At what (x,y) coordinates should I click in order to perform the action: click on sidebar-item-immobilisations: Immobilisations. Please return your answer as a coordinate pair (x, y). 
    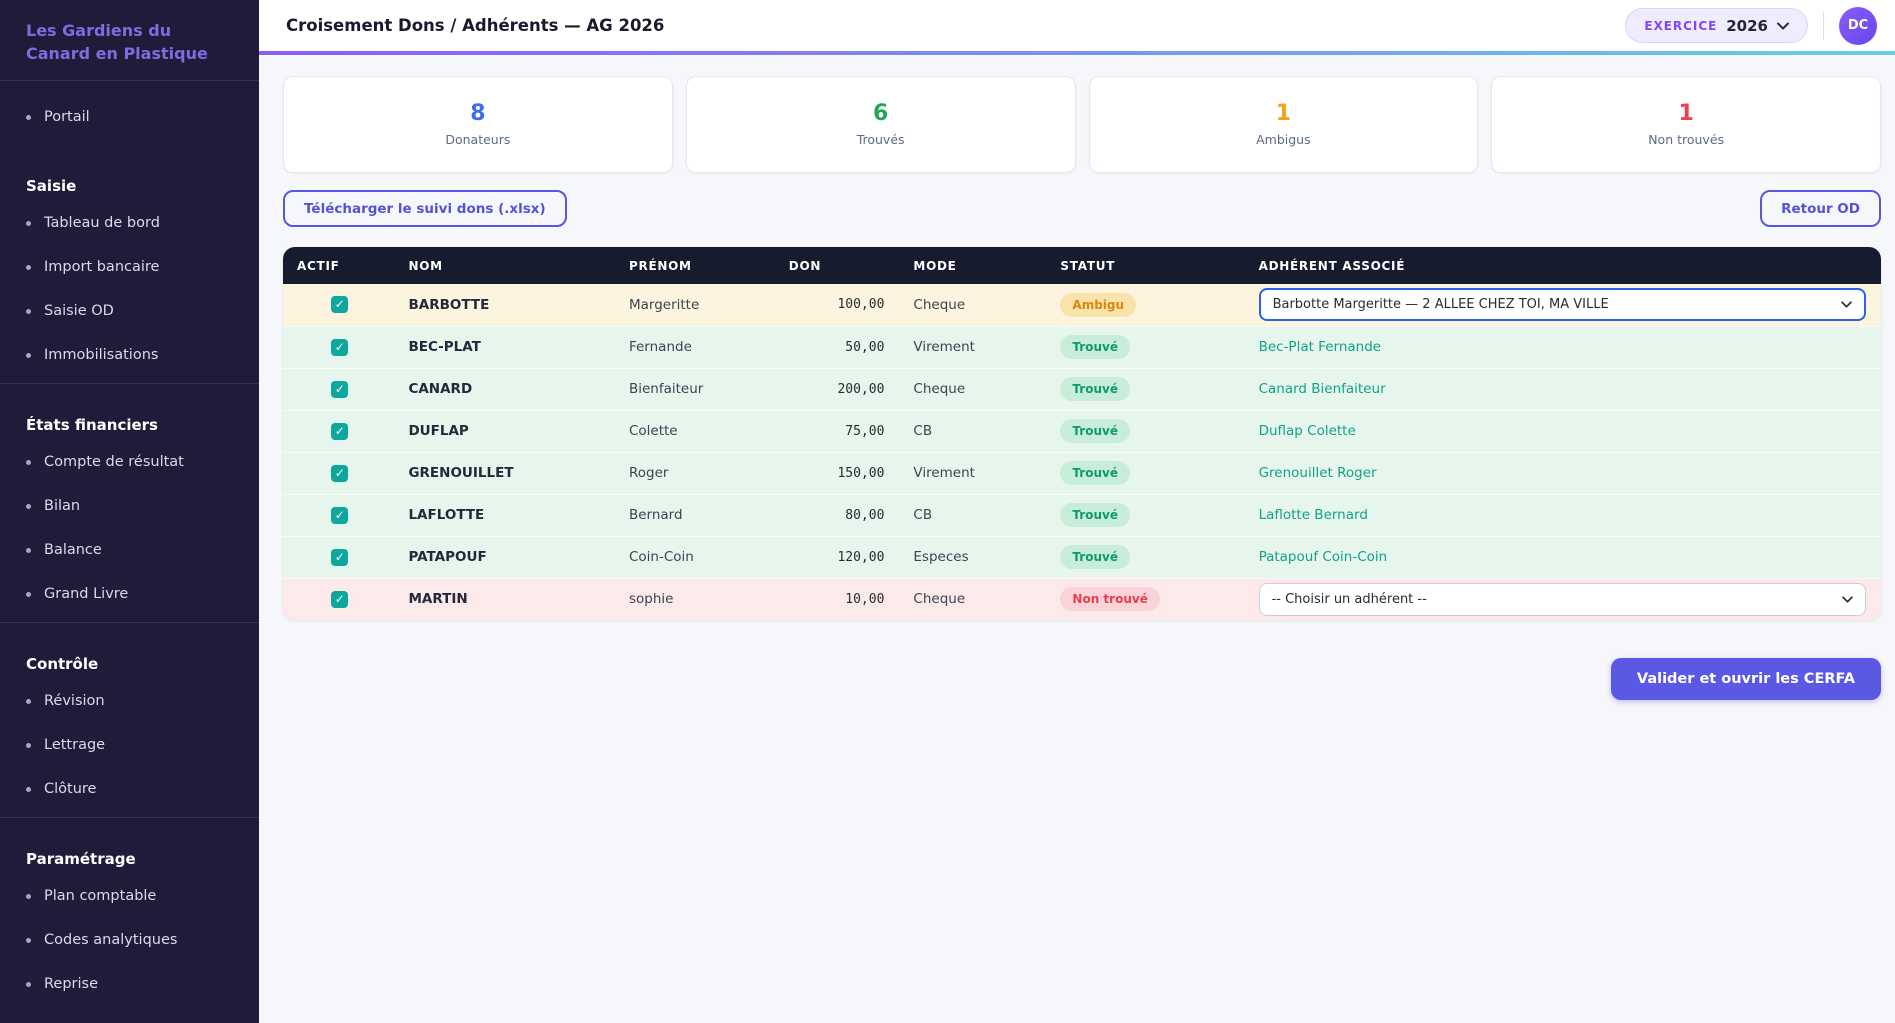
    Looking at the image, I should click on (129, 355).